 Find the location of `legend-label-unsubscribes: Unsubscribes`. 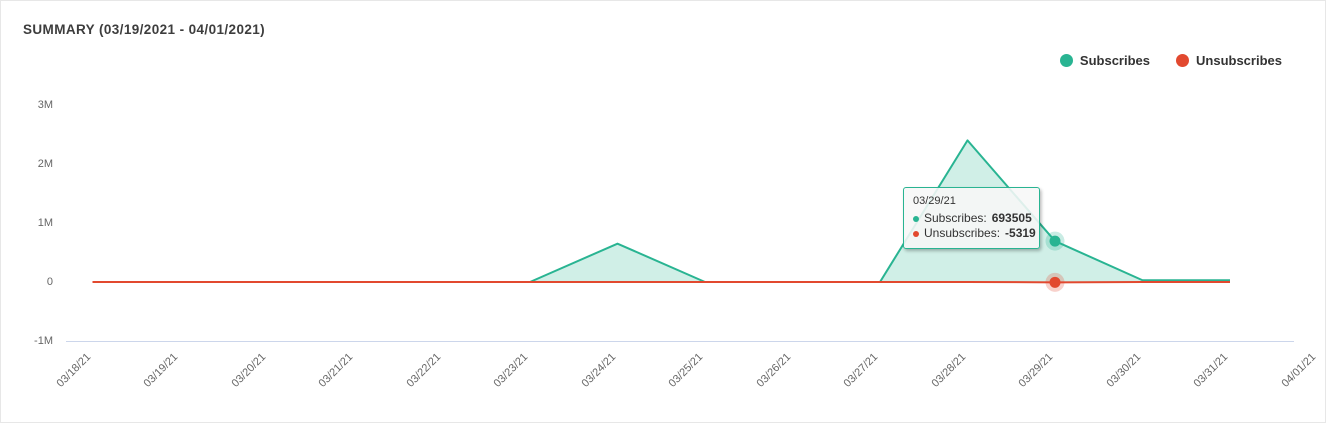

legend-label-unsubscribes: Unsubscribes is located at coordinates (1239, 60).